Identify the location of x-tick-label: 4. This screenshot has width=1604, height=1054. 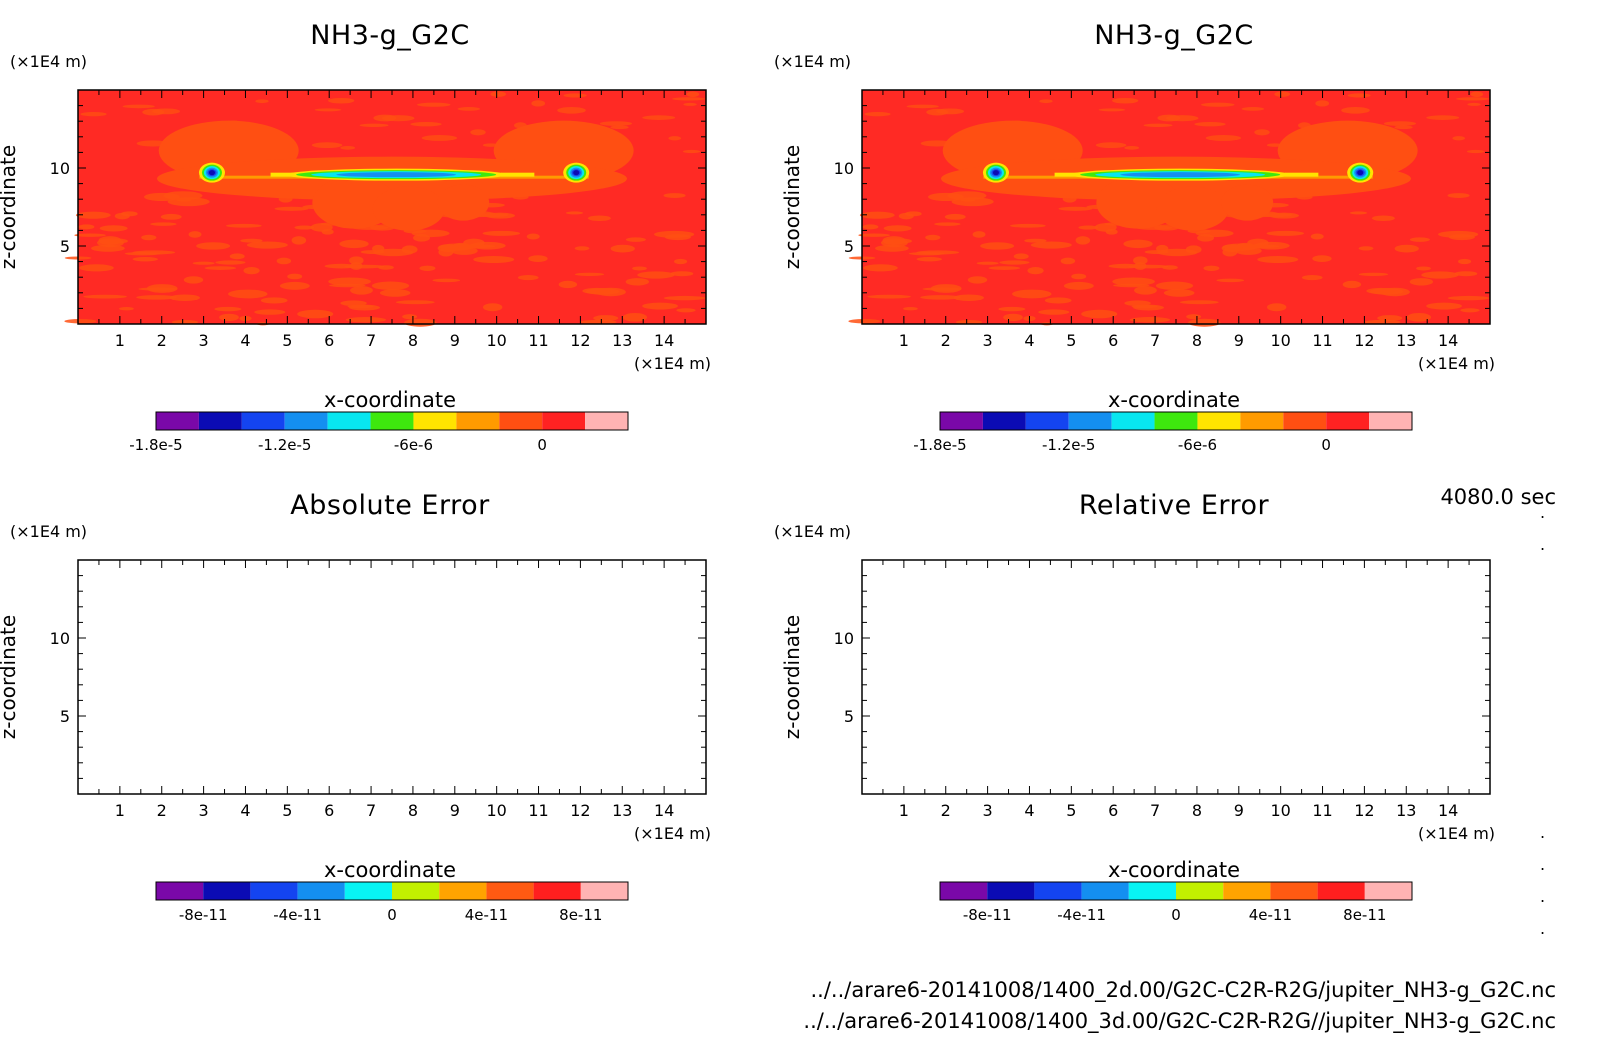
(1029, 810).